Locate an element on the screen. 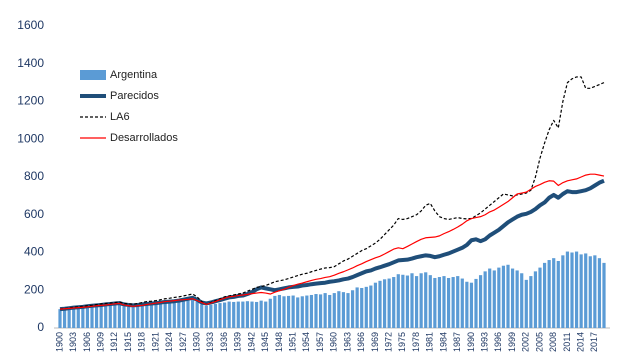 This screenshot has height=361, width=632. y-tick-label: 800 is located at coordinates (34, 176).